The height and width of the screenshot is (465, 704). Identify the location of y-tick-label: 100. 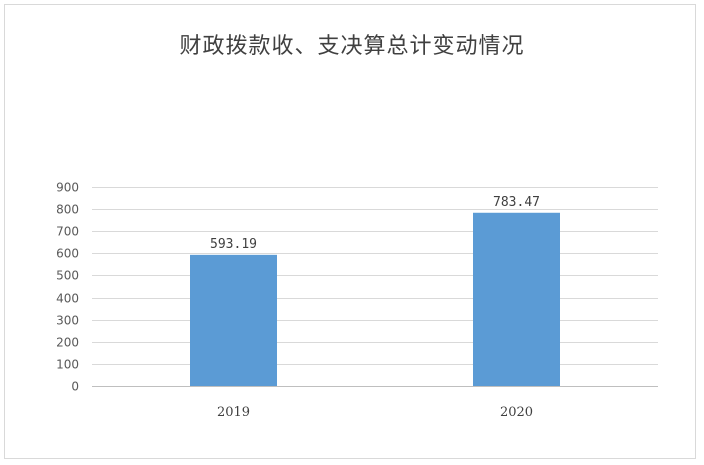
(67, 365).